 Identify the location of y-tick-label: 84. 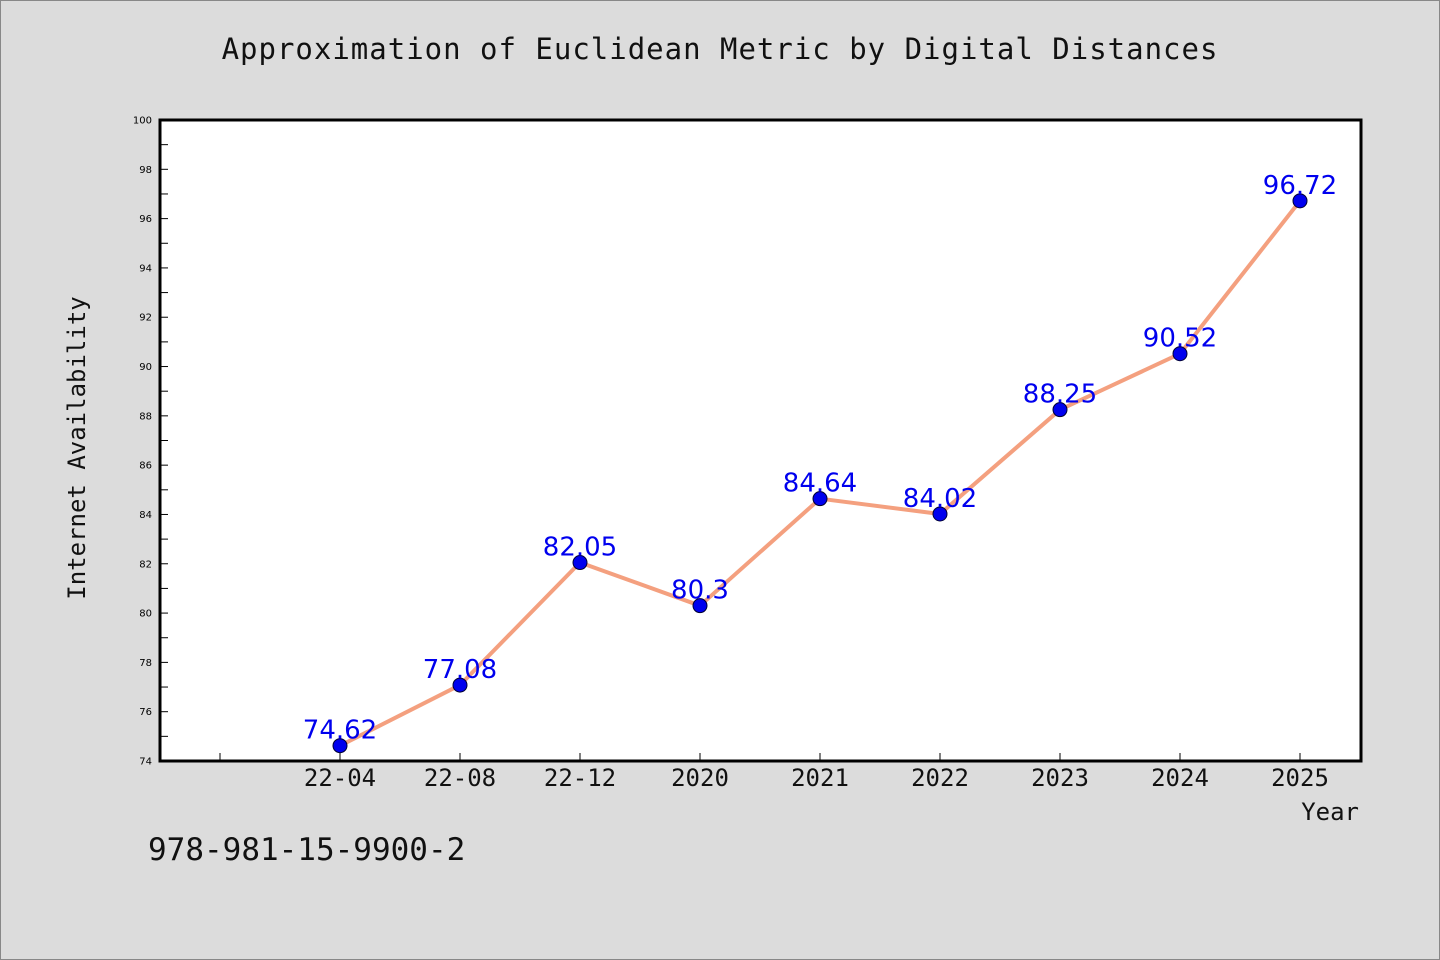
(145, 515).